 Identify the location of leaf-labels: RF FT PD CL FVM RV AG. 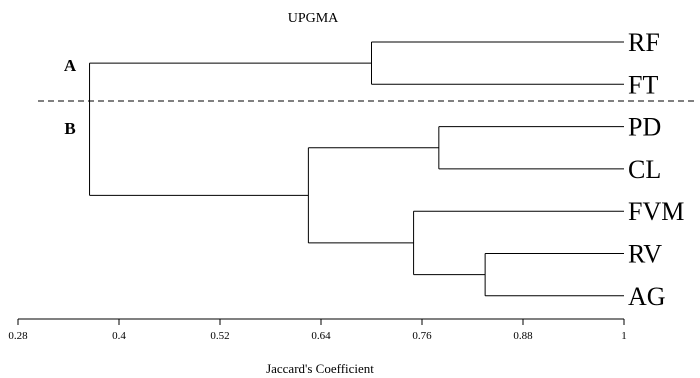
(656, 169).